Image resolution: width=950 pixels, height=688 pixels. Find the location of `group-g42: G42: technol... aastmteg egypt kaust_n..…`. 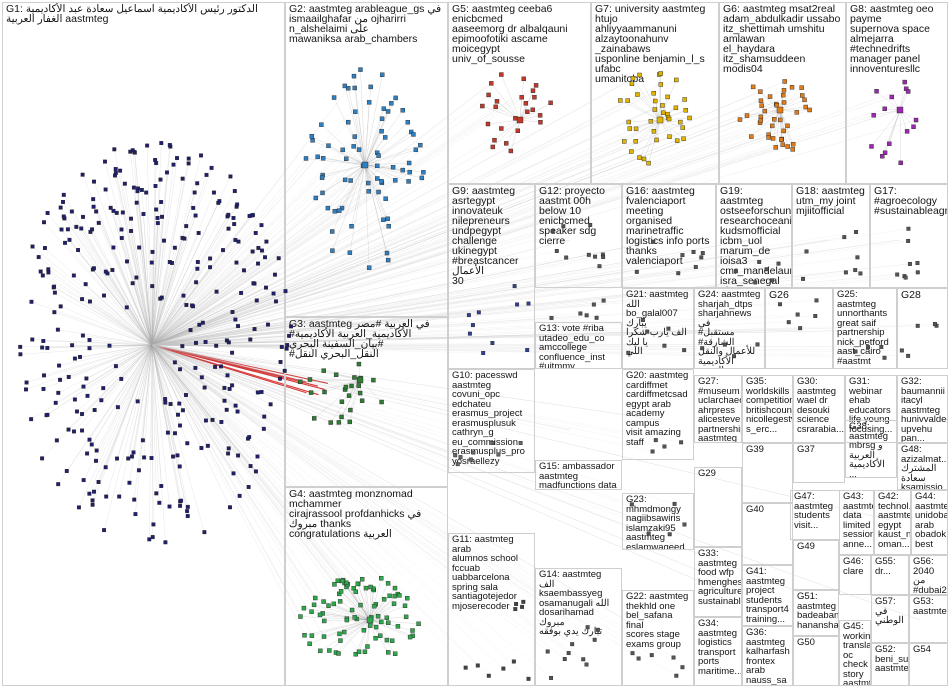

group-g42: G42: technol... aastmteg egypt kaust_n..… is located at coordinates (892, 522).